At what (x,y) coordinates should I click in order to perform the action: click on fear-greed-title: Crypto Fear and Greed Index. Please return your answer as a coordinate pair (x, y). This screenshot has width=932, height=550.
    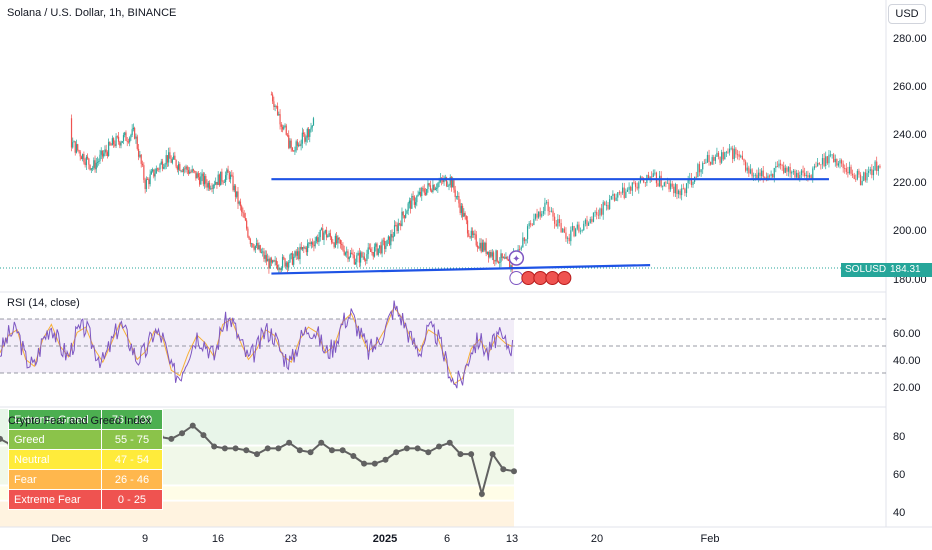
    Looking at the image, I should click on (80, 421).